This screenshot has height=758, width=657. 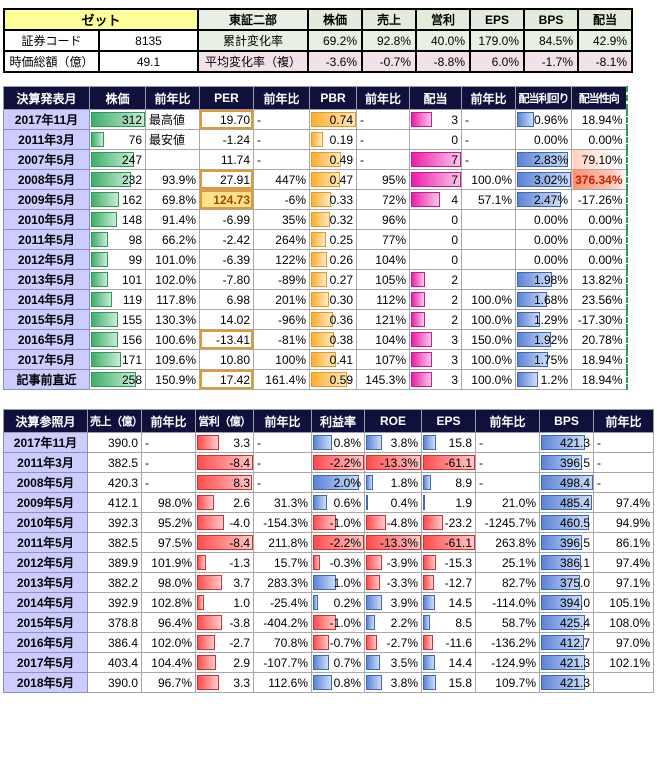 I want to click on roe-data-bar, so click(x=370, y=482).